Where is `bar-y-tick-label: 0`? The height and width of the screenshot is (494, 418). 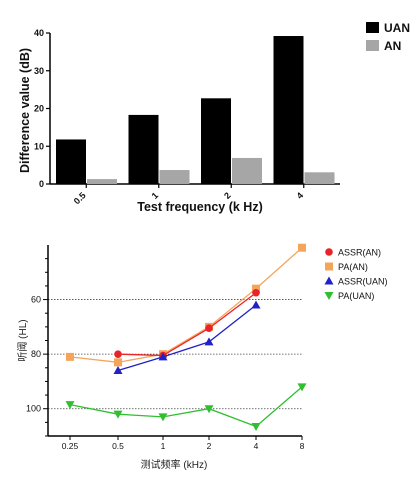
bar-y-tick-label: 0 is located at coordinates (41, 184).